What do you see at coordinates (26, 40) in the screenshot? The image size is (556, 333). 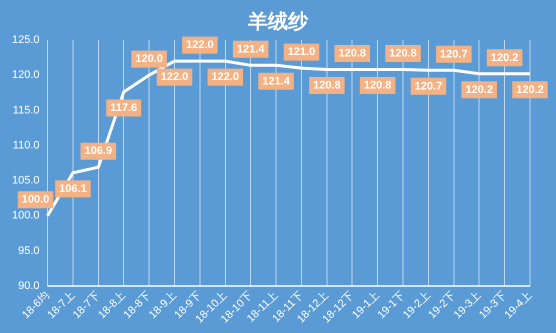 I see `y-tick-label: 125.0` at bounding box center [26, 40].